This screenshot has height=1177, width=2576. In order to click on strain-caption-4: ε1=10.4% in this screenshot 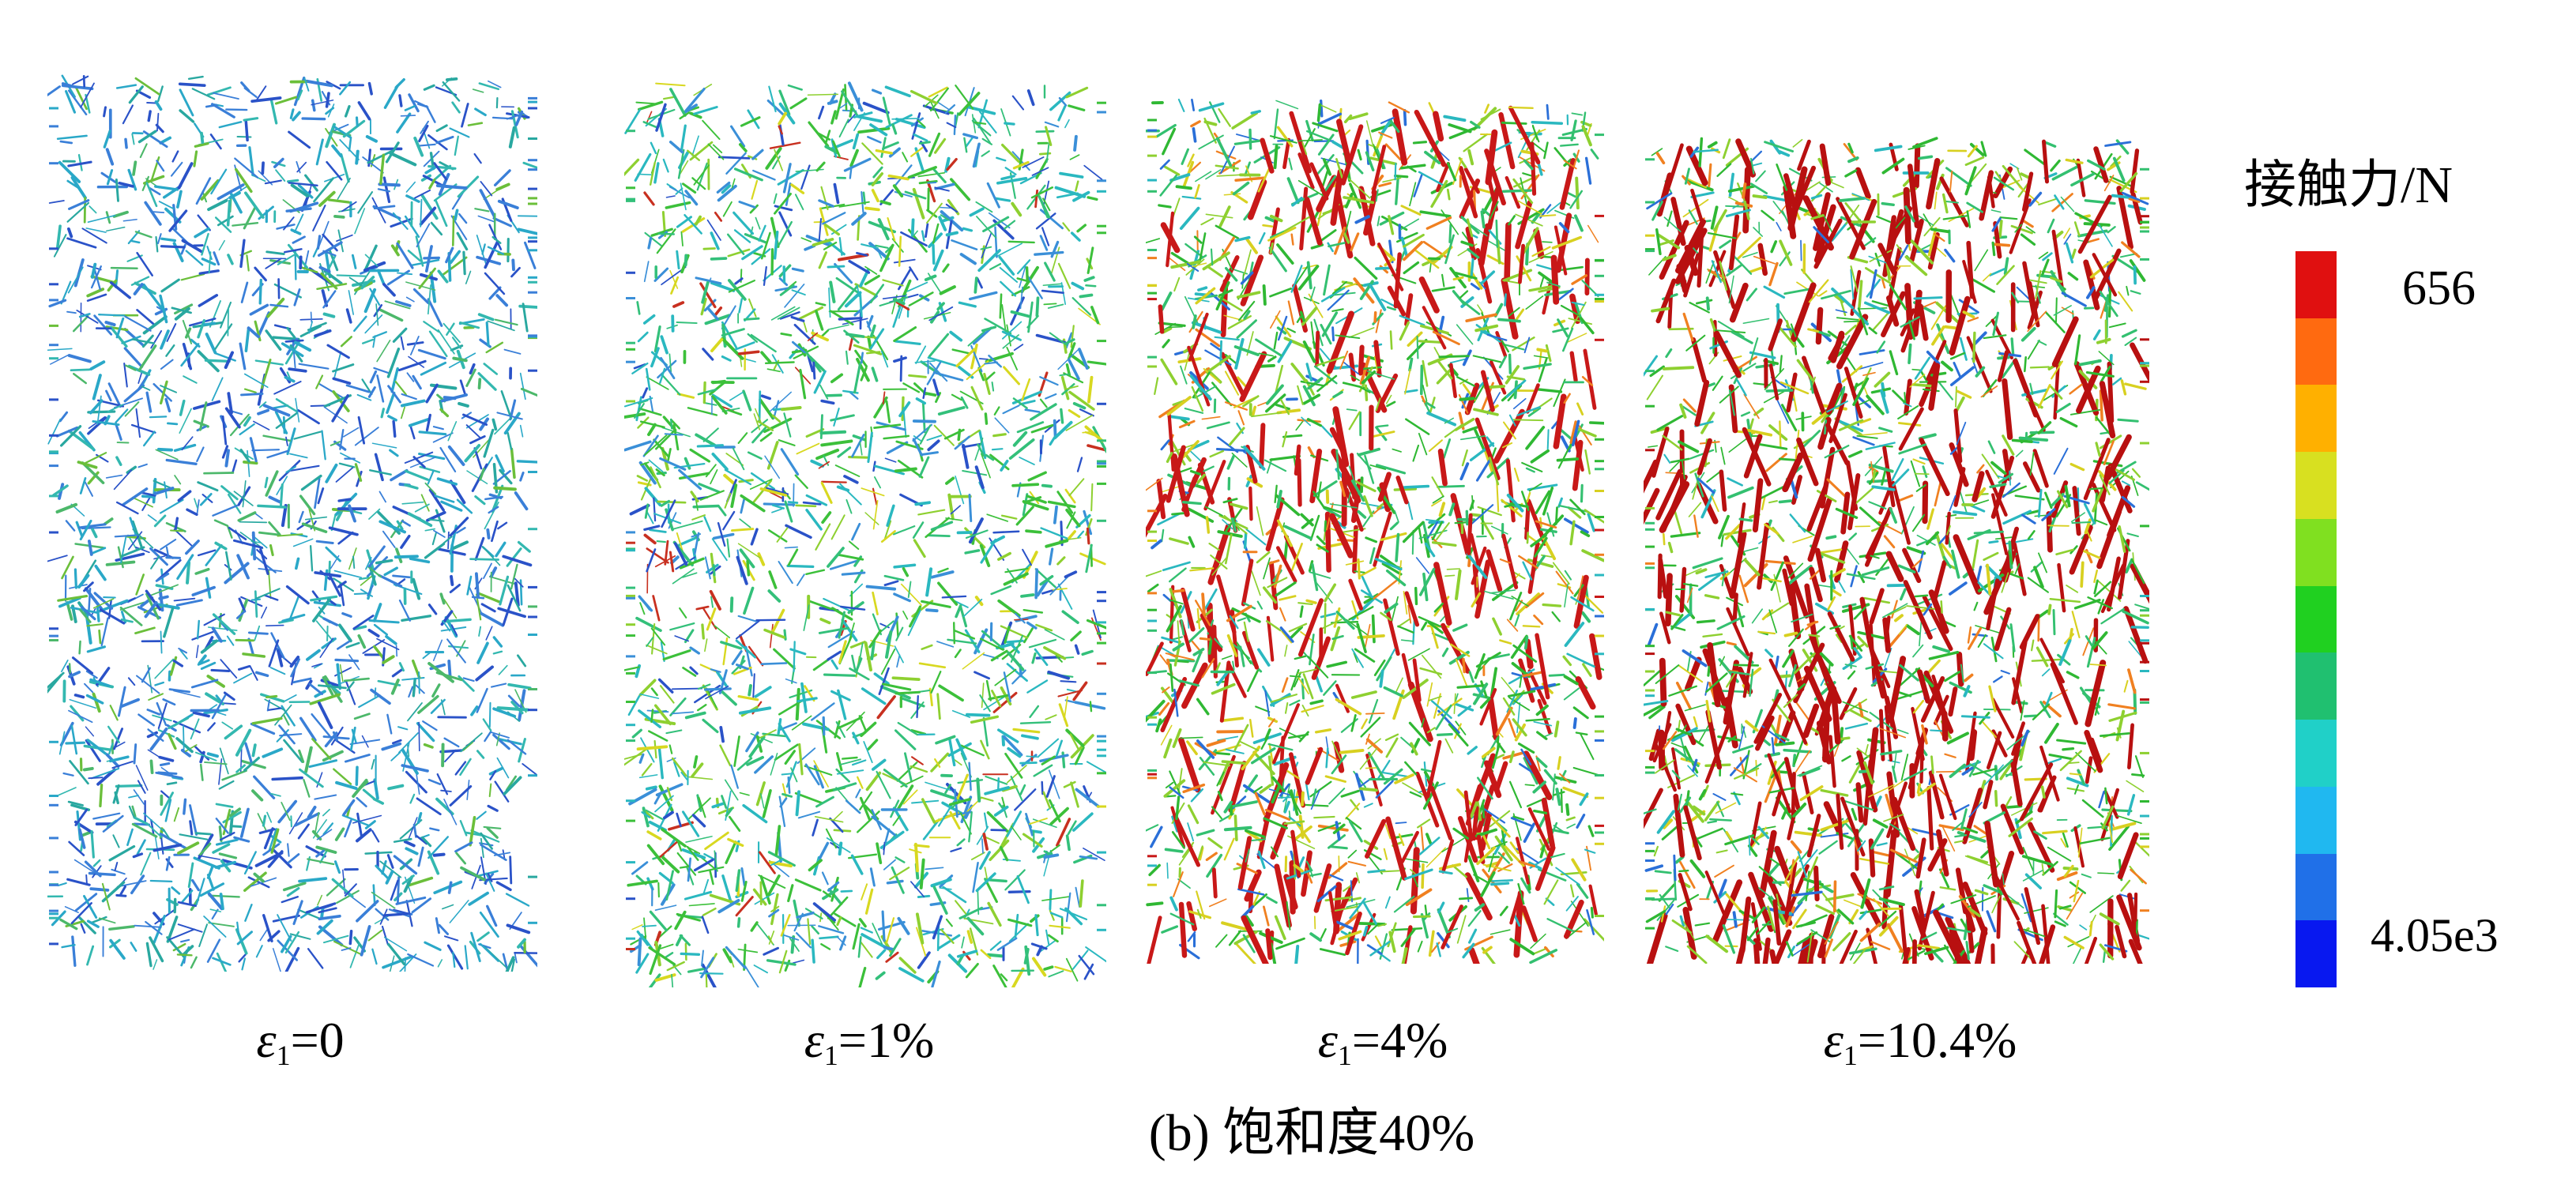, I will do `click(1920, 1041)`.